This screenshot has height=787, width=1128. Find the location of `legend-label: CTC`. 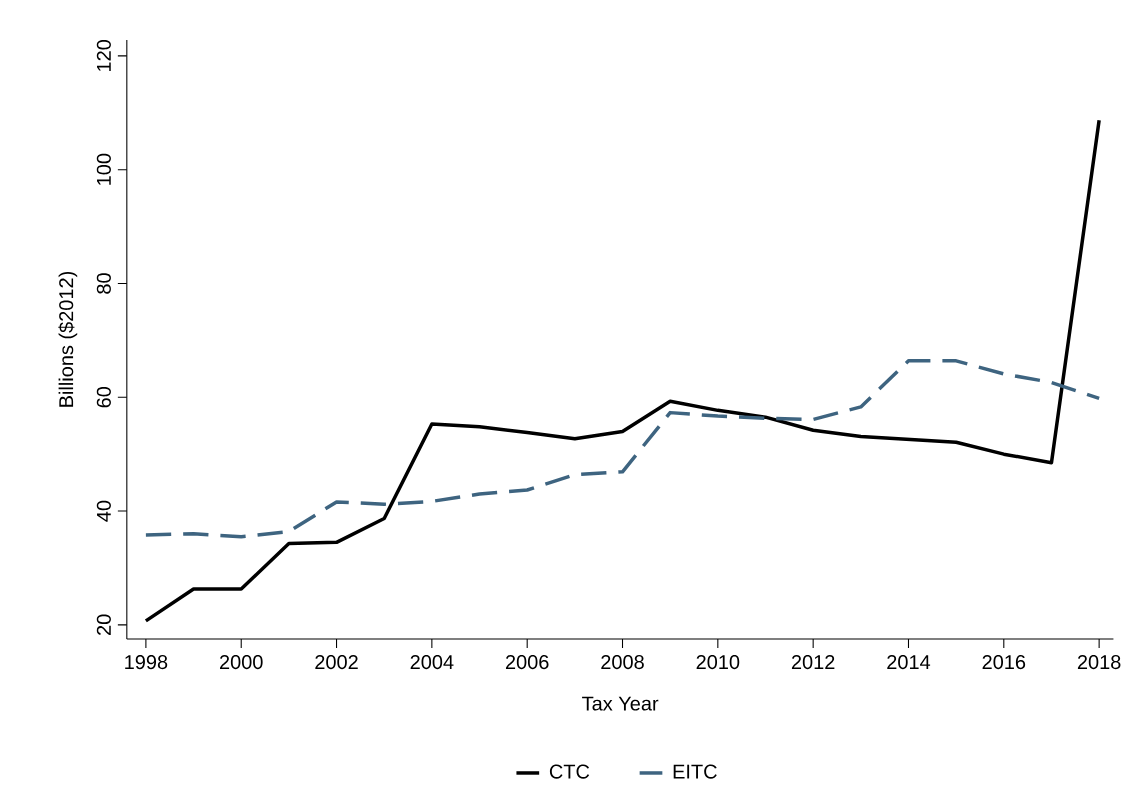

legend-label: CTC is located at coordinates (569, 771).